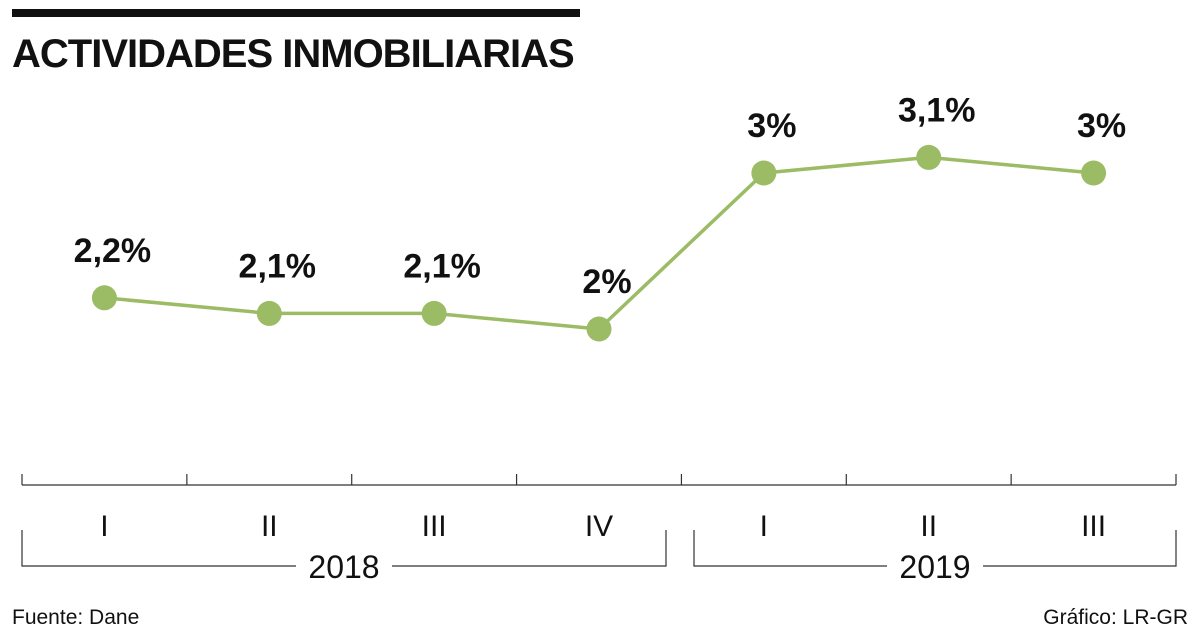 The height and width of the screenshot is (633, 1200). Describe the element at coordinates (113, 251) in the screenshot. I see `data-label: 2,2%` at that location.